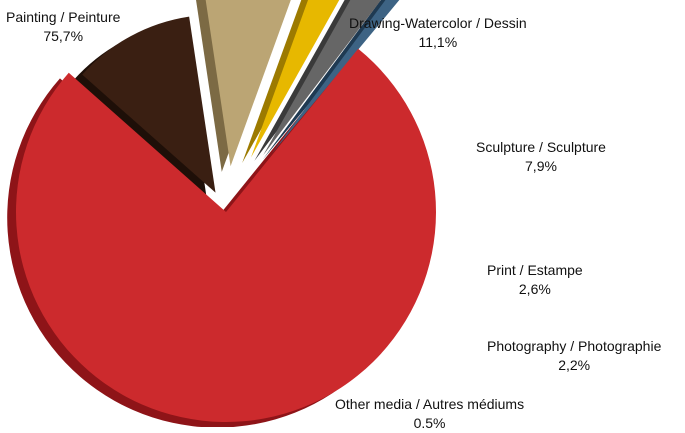  What do you see at coordinates (574, 365) in the screenshot?
I see `slice-value-photography: 2,2%` at bounding box center [574, 365].